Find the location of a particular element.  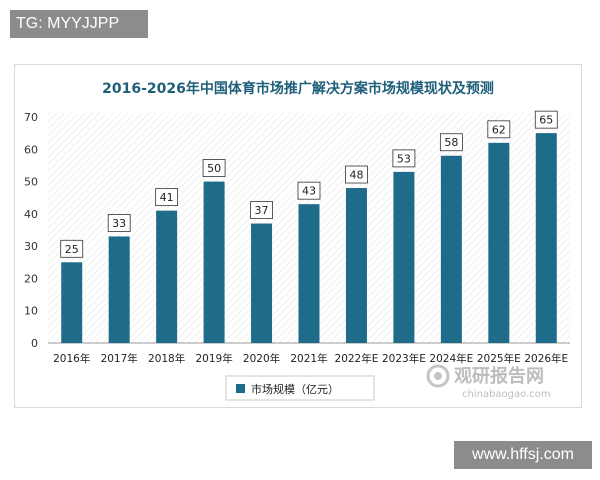

x-tick-label: 2023年E is located at coordinates (404, 358).